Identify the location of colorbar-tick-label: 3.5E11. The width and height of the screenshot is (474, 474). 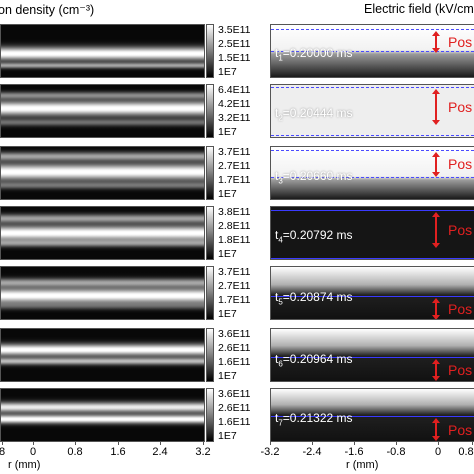
(234, 30).